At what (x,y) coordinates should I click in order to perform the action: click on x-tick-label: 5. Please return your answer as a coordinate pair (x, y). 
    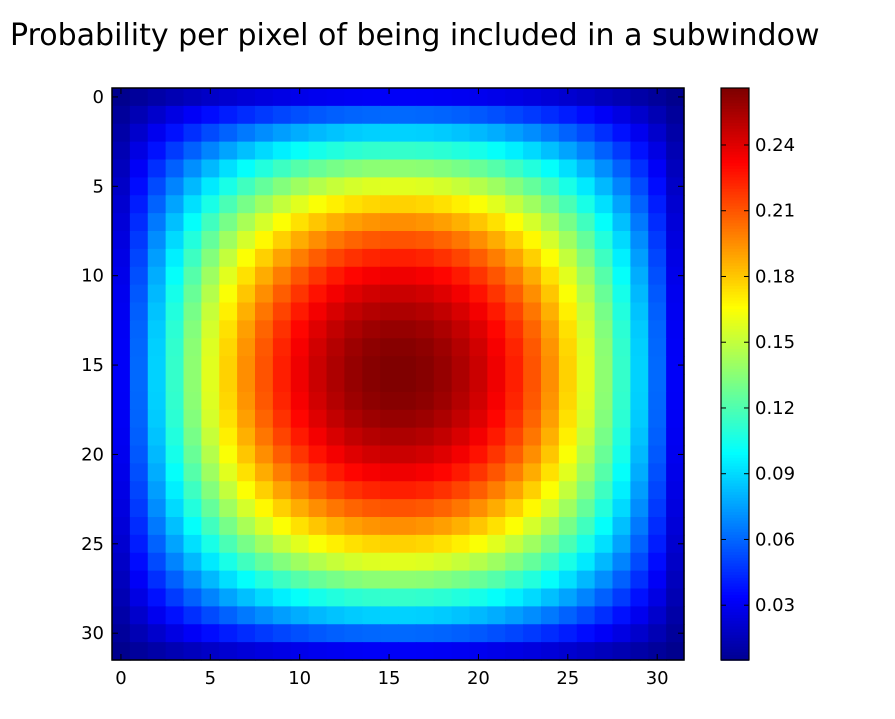
    Looking at the image, I should click on (210, 678).